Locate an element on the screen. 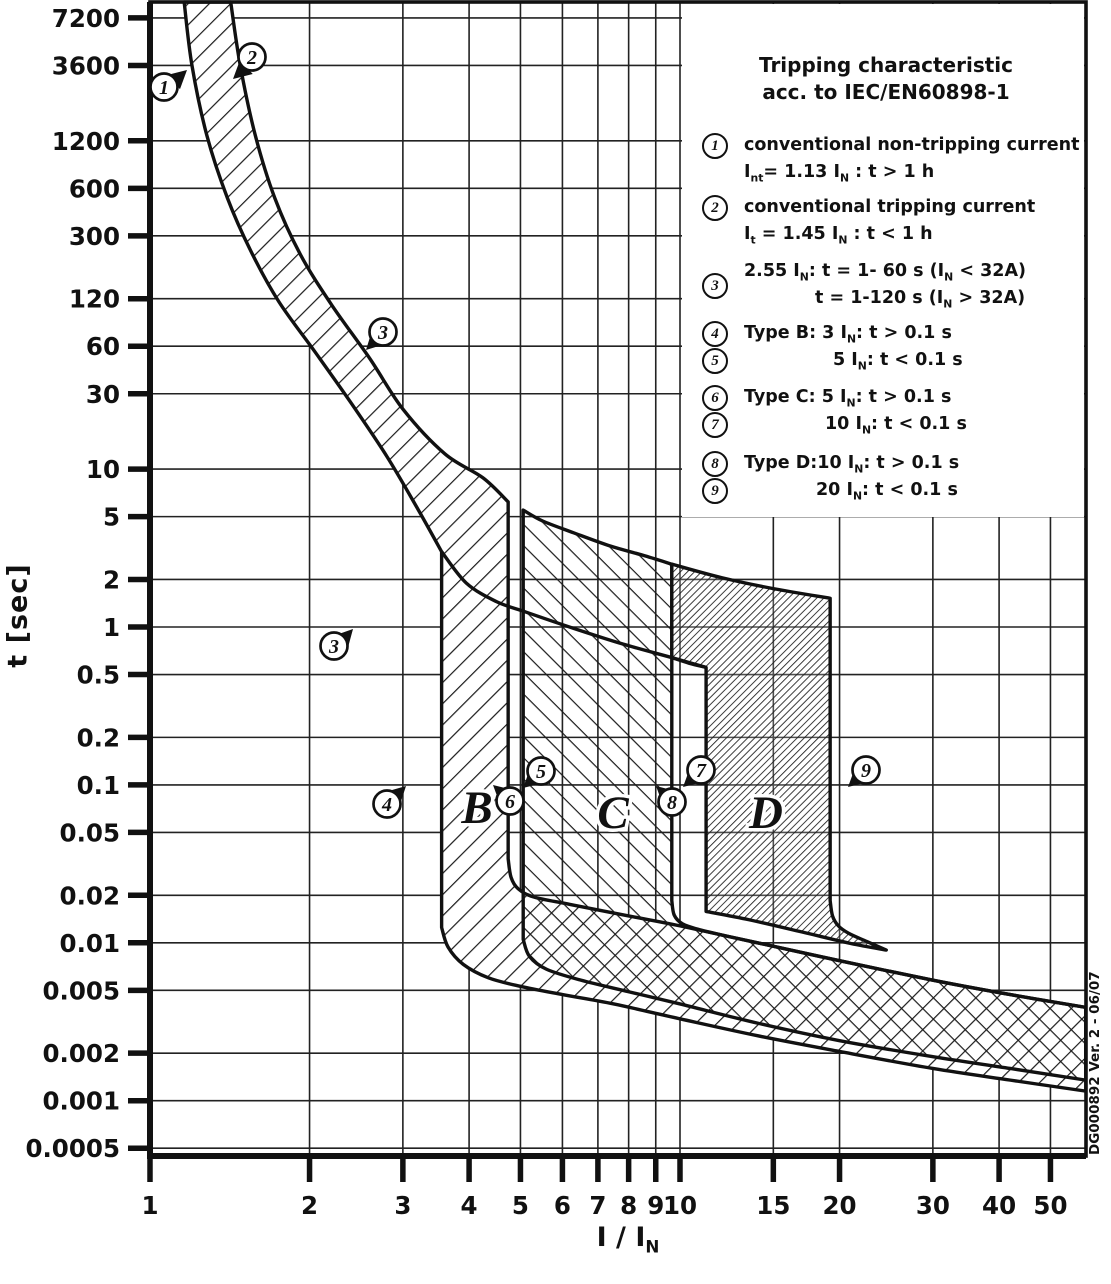 This screenshot has height=1284, width=1111. svg-text: 0.002 is located at coordinates (82, 1053).